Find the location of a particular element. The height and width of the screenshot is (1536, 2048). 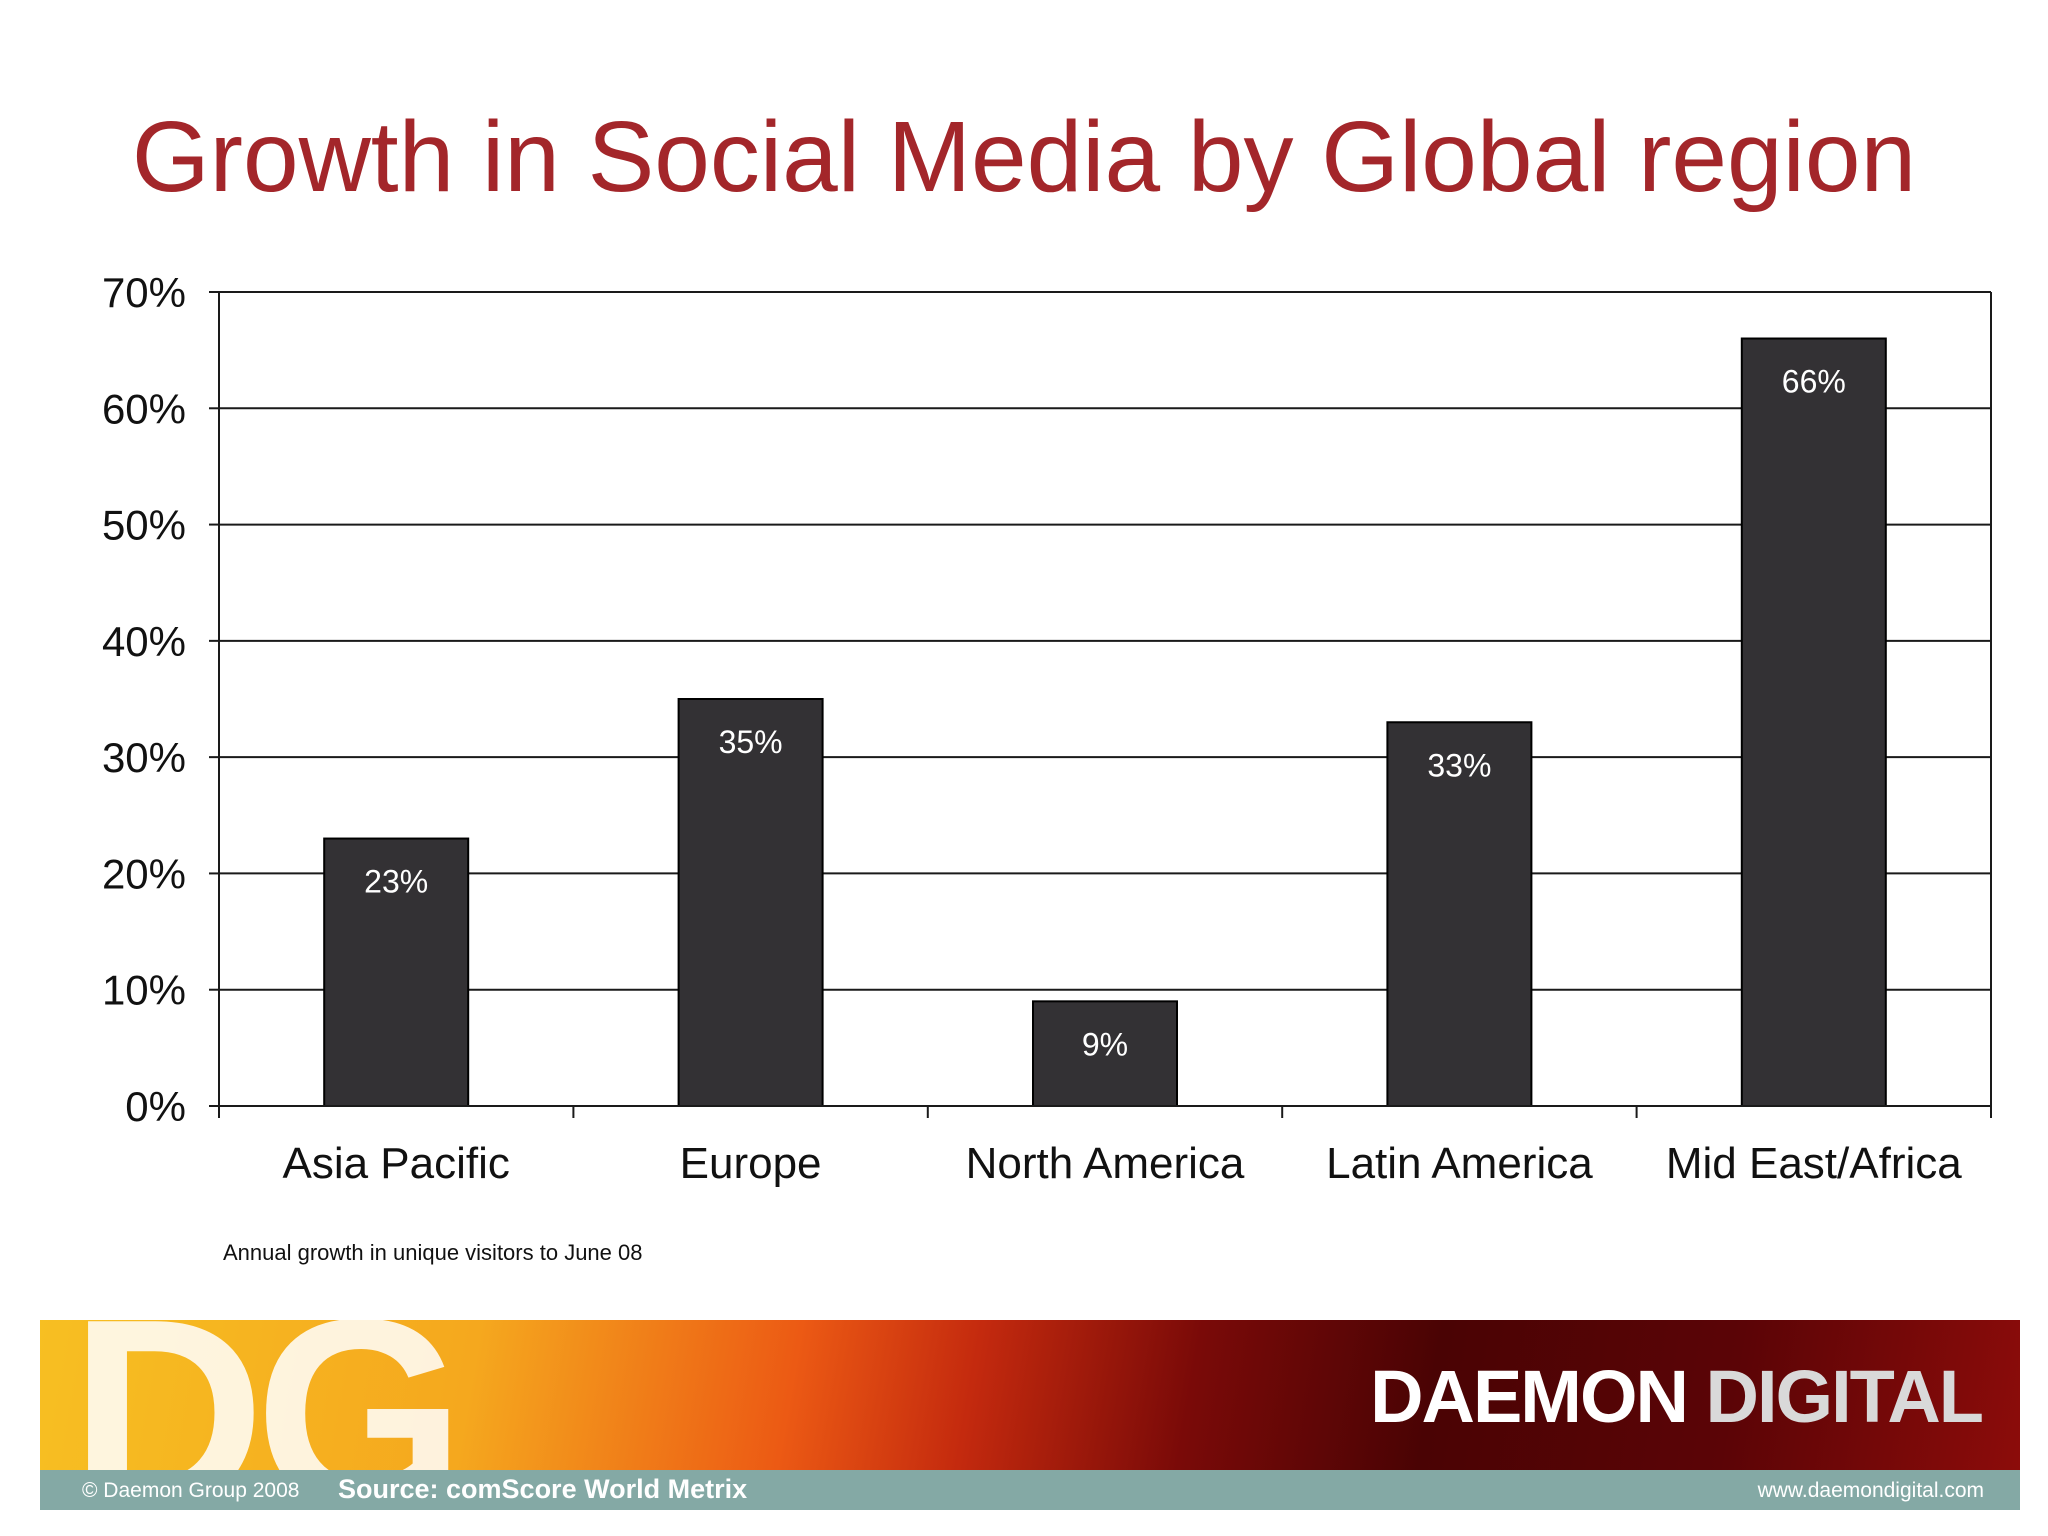

daemon-digital-logo: DAEMON DIGITAL is located at coordinates (1677, 1397).